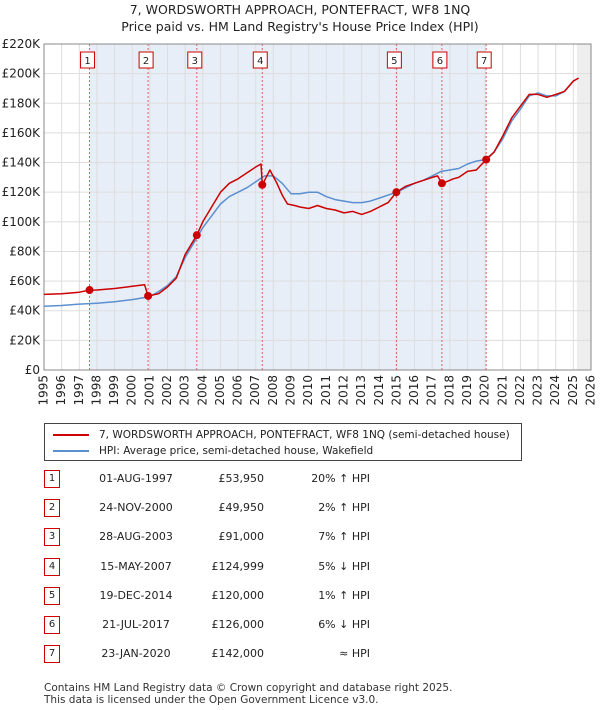  Describe the element at coordinates (96, 390) in the screenshot. I see `x-tick-label: 1998` at that location.